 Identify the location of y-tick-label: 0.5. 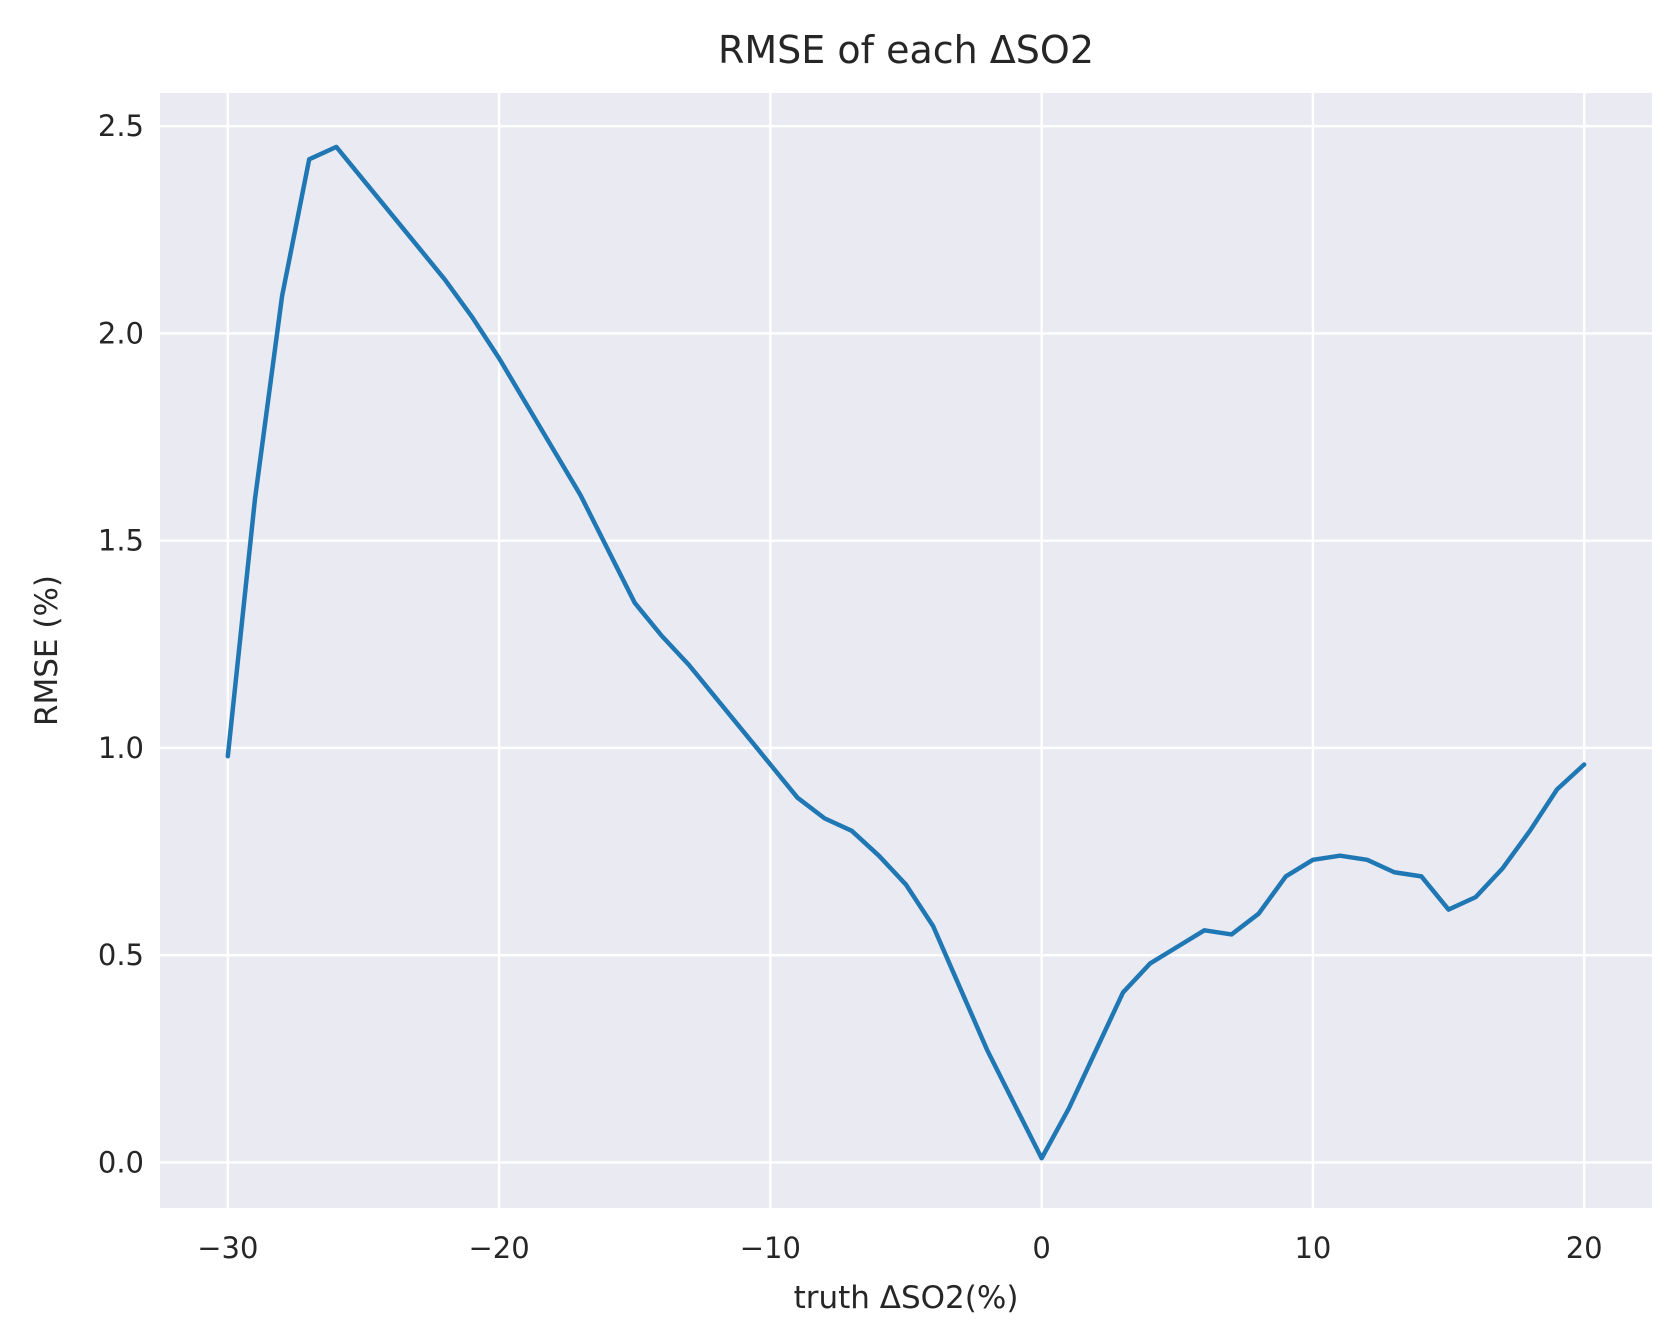
(121, 955).